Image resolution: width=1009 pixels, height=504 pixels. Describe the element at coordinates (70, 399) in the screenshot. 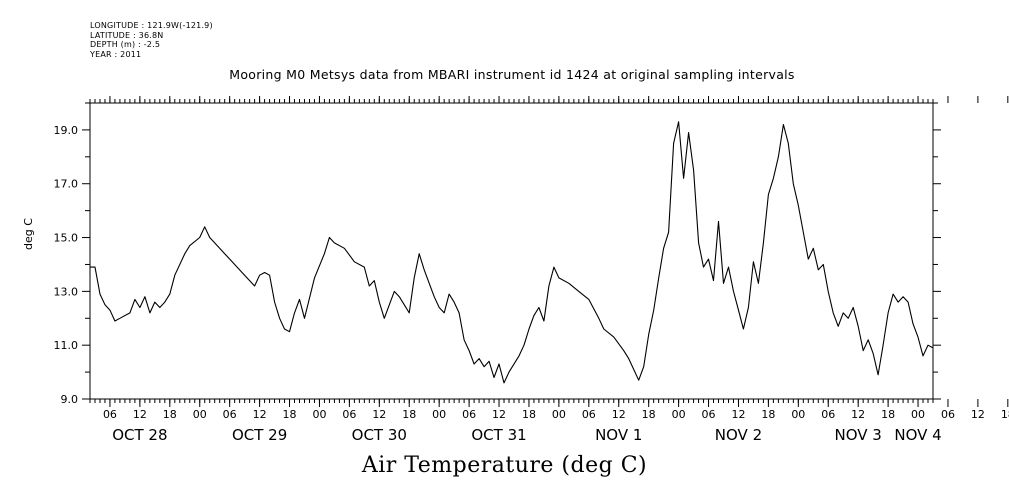

I see `y-tick-label: 9.0` at that location.